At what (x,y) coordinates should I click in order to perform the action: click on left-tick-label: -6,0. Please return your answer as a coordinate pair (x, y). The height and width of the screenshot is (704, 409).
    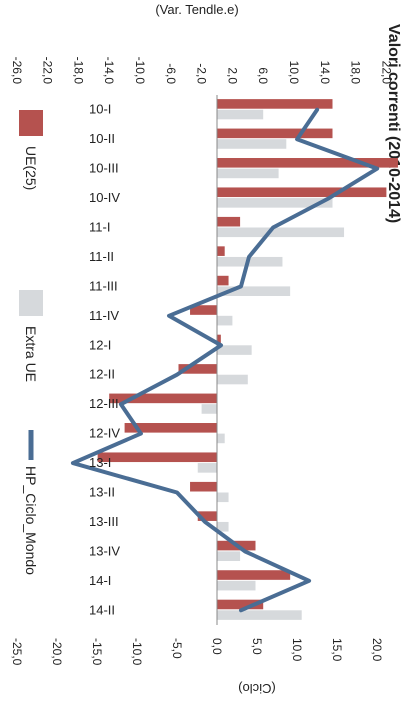
    Looking at the image, I should click on (171, 73).